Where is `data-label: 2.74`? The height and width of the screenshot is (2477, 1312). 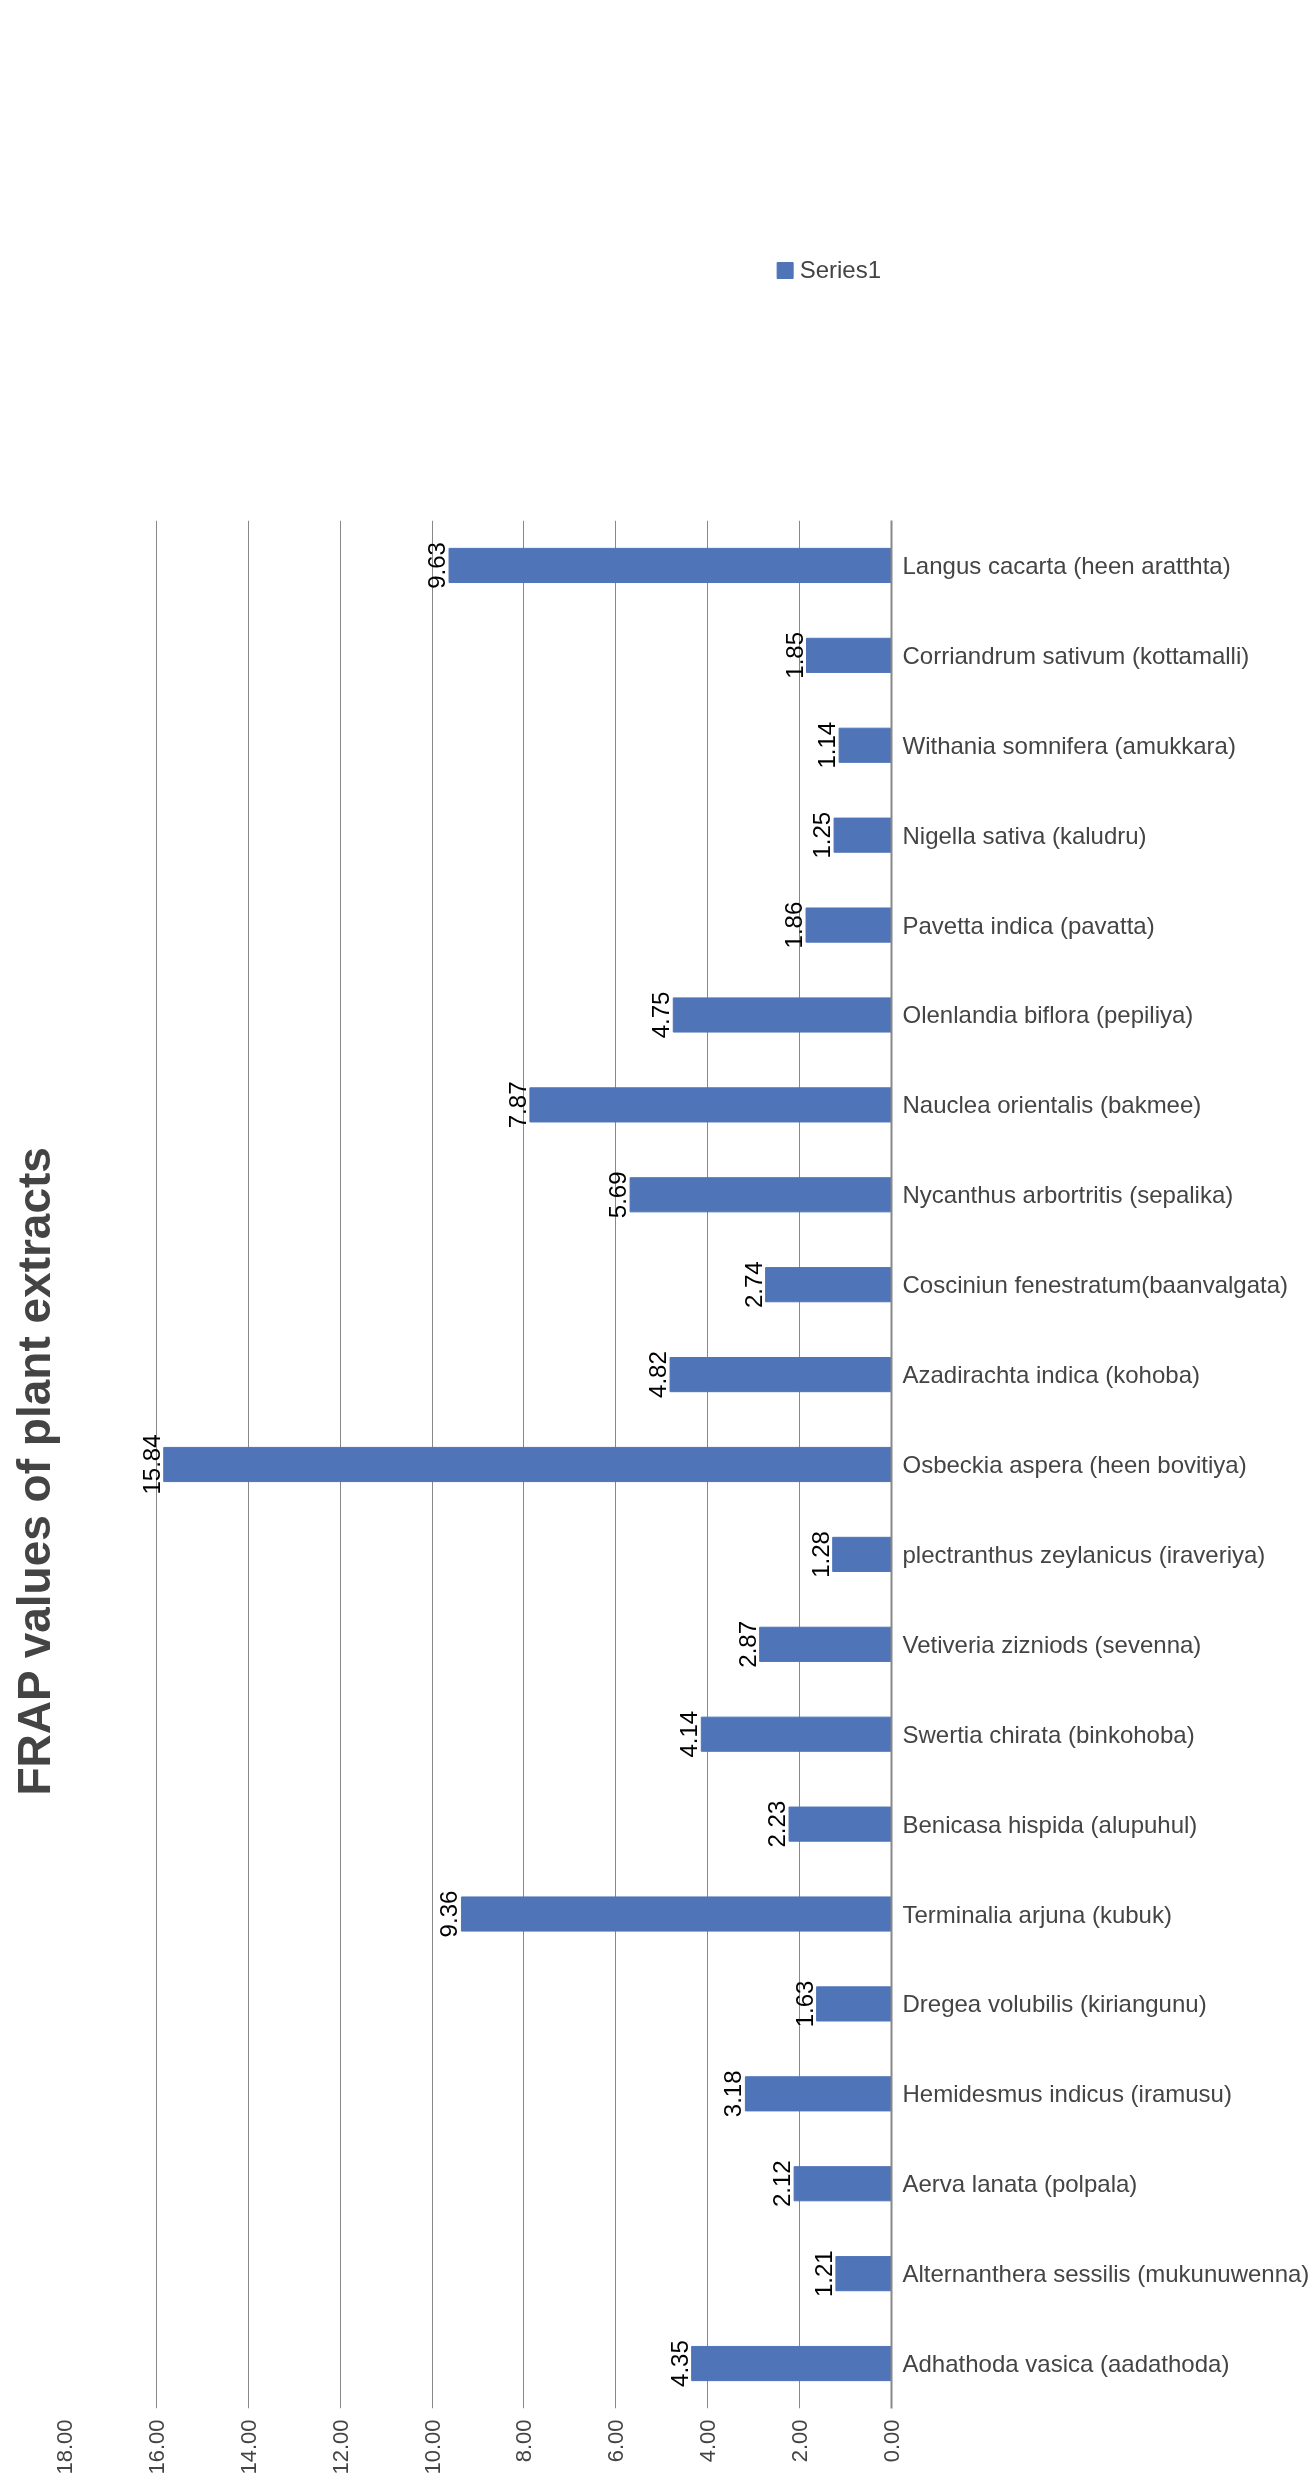
data-label: 2.74 is located at coordinates (753, 1285).